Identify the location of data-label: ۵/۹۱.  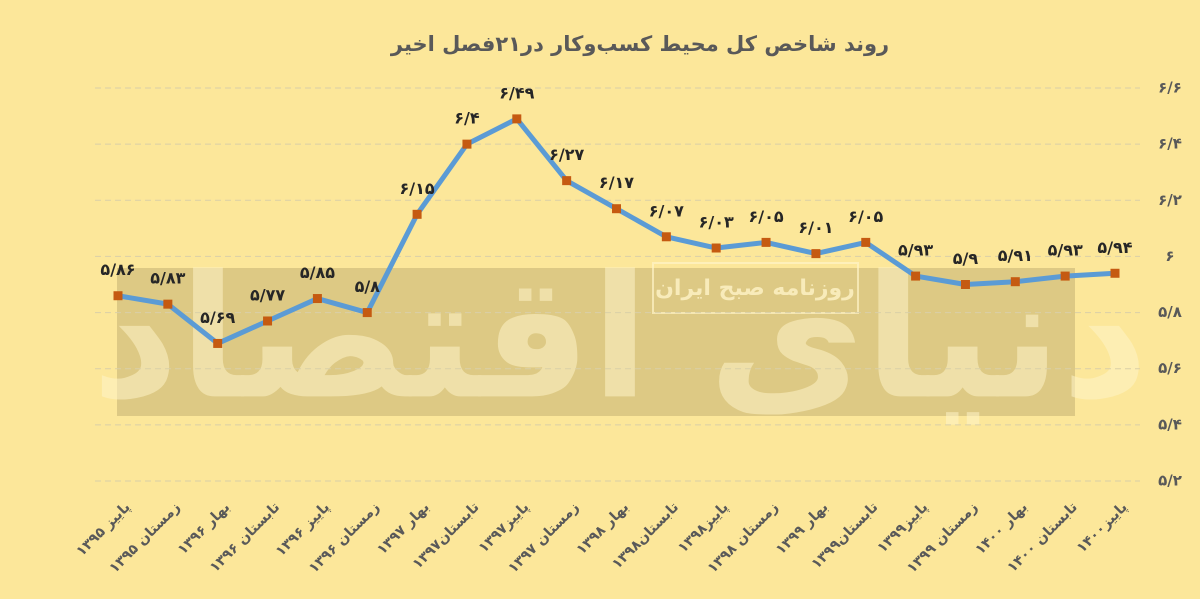
(1015, 255).